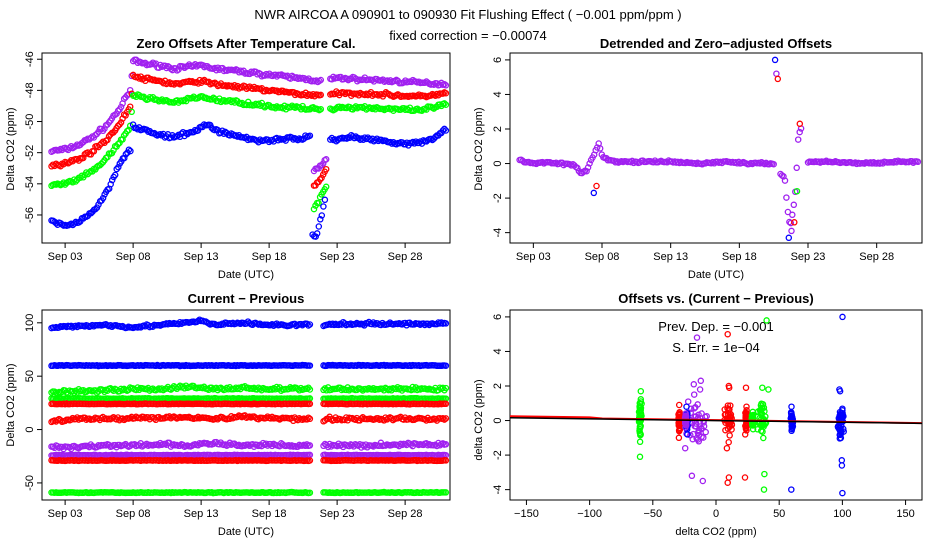  I want to click on x-tick-label: Sep 28, so click(405, 257).